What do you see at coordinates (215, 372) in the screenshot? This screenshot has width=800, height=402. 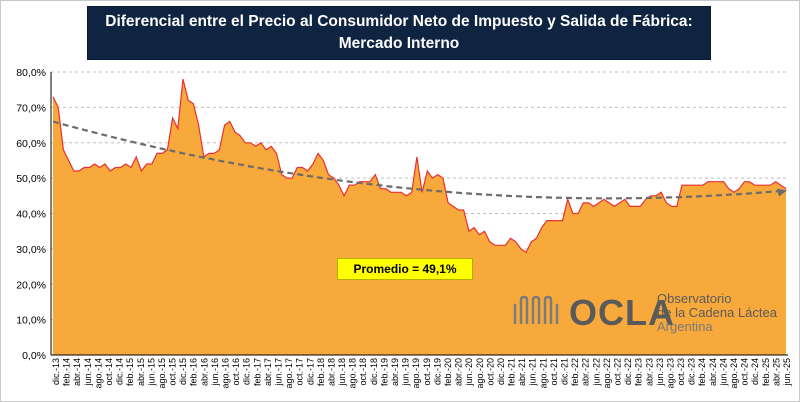 I see `x-tick-label: jun.-16` at bounding box center [215, 372].